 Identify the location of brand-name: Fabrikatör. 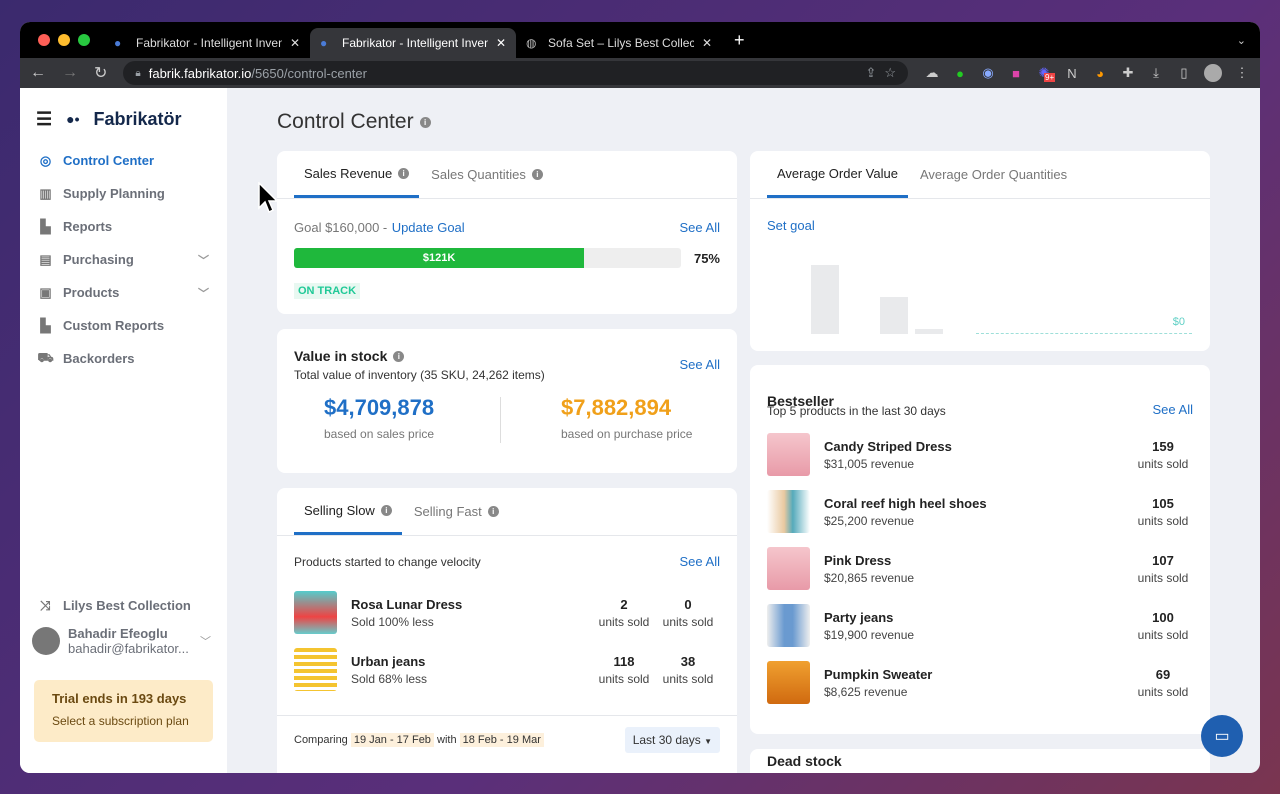
(137, 118).